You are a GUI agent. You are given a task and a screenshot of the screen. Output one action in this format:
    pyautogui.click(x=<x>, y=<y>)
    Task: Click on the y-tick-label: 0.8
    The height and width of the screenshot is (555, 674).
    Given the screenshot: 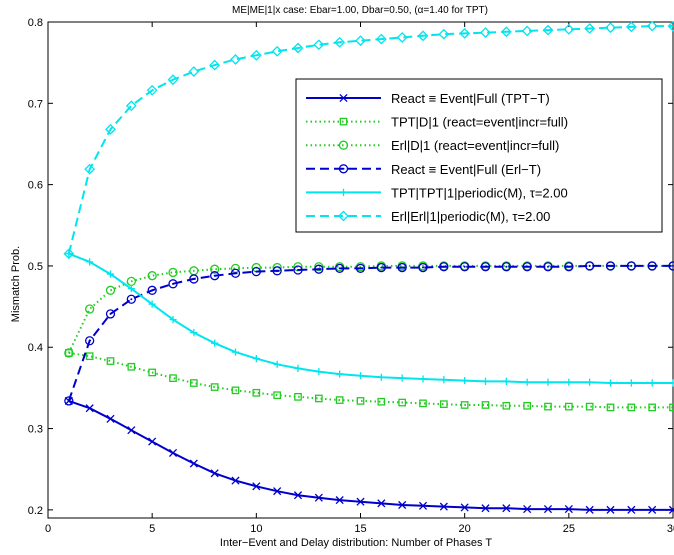 What is the action you would take?
    pyautogui.click(x=35, y=23)
    